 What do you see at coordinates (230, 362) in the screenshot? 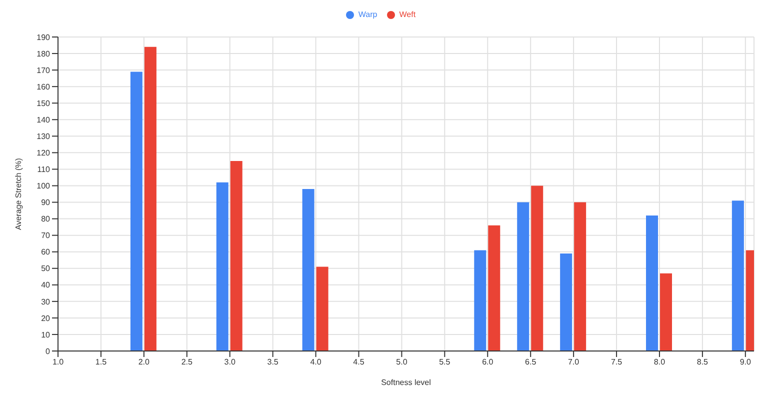
I see `x-tick-label: 3.0` at bounding box center [230, 362].